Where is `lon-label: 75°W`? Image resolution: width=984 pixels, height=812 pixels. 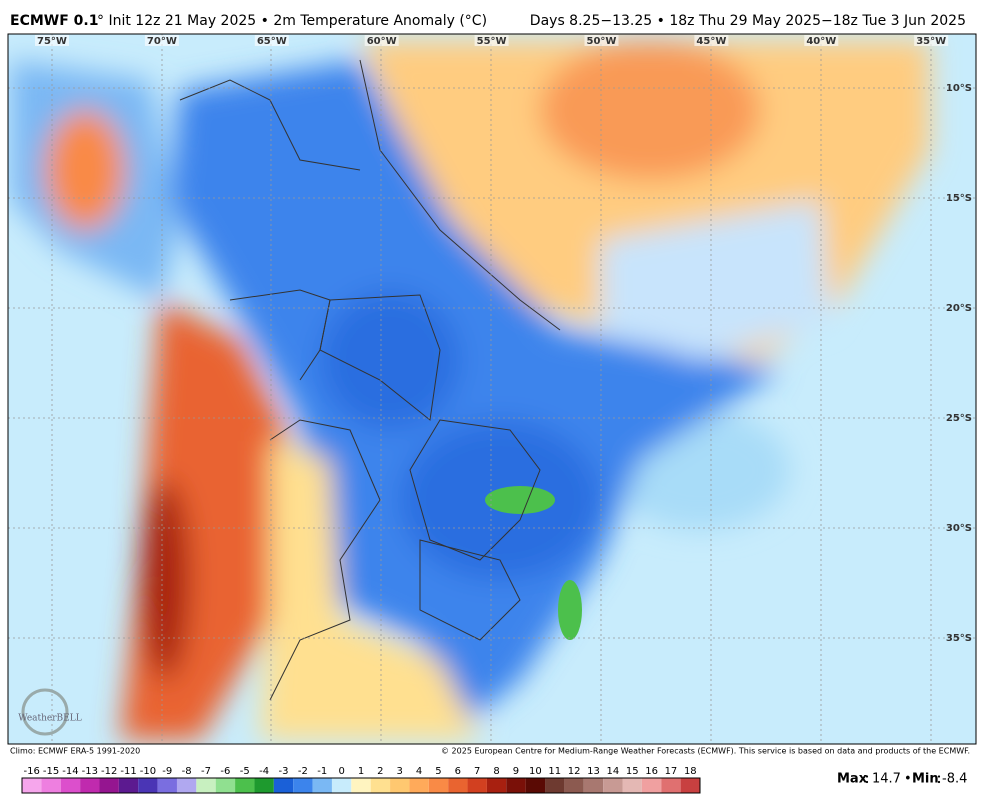 lon-label: 75°W is located at coordinates (52, 41).